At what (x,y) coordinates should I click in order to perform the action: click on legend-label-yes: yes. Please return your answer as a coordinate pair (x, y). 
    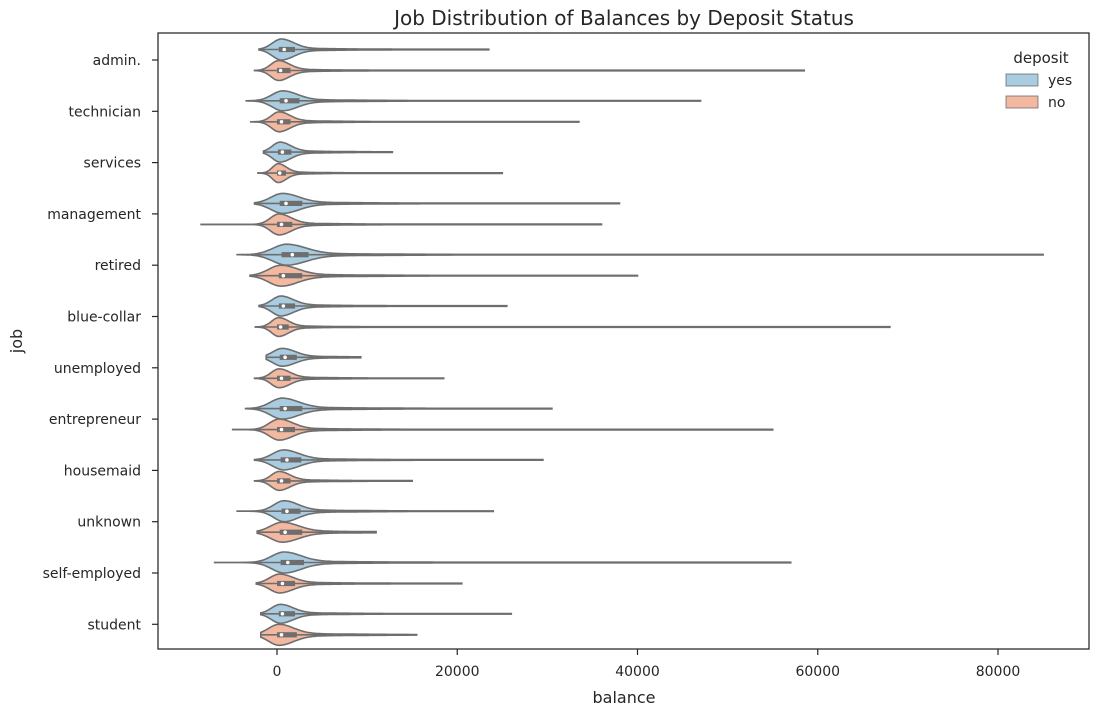
    Looking at the image, I should click on (1060, 81).